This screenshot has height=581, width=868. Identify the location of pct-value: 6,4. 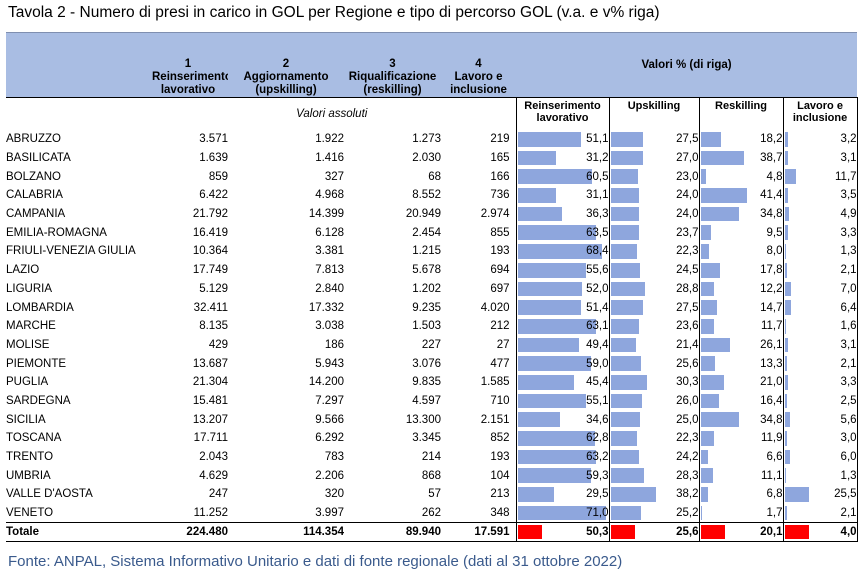
(848, 307).